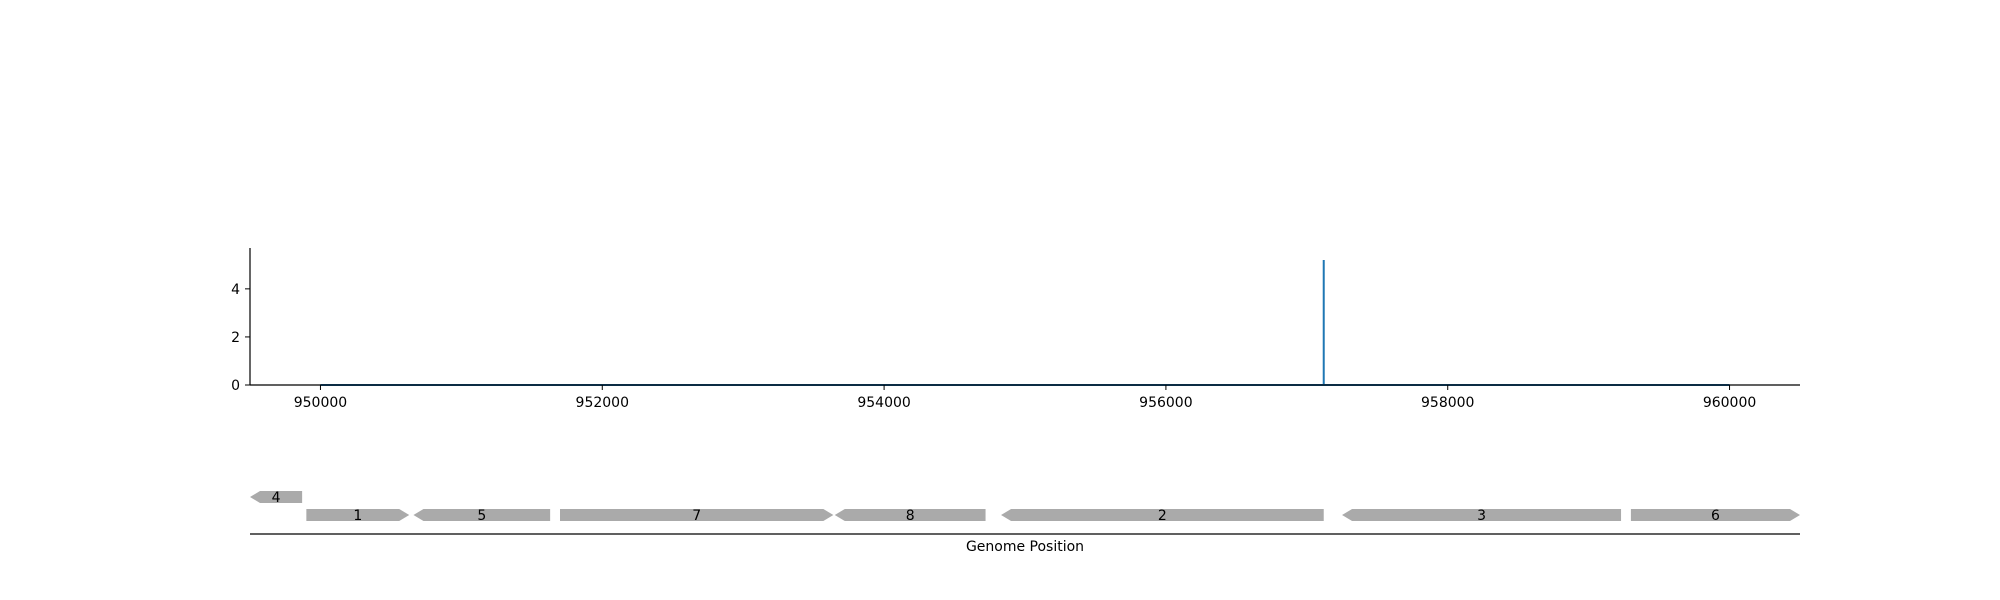 This screenshot has width=2000, height=600. I want to click on x-tick-label: 956000, so click(1165, 403).